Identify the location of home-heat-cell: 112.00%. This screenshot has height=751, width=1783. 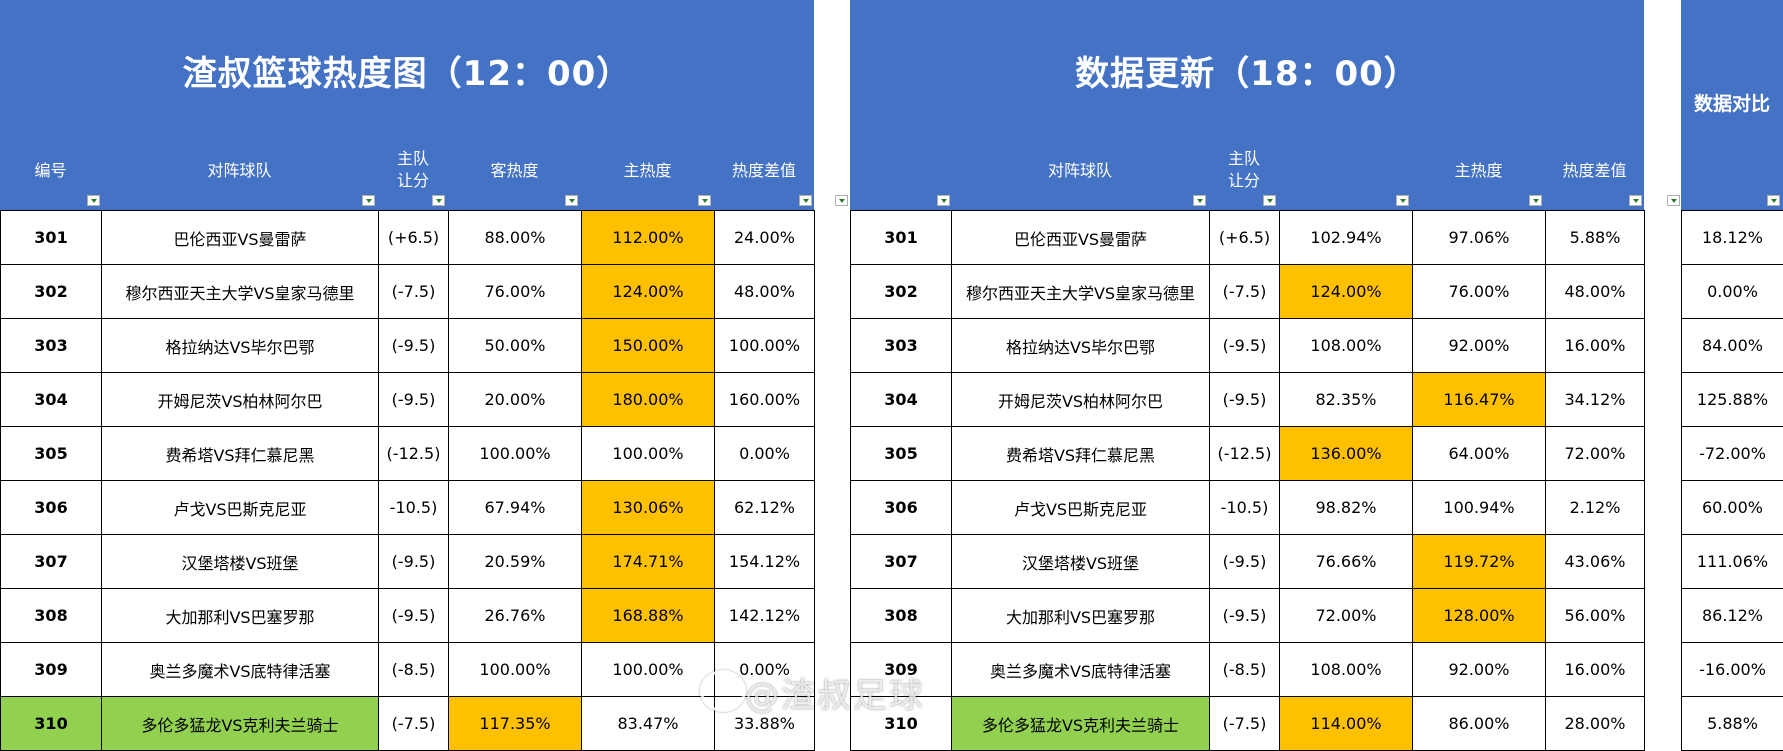
(648, 238).